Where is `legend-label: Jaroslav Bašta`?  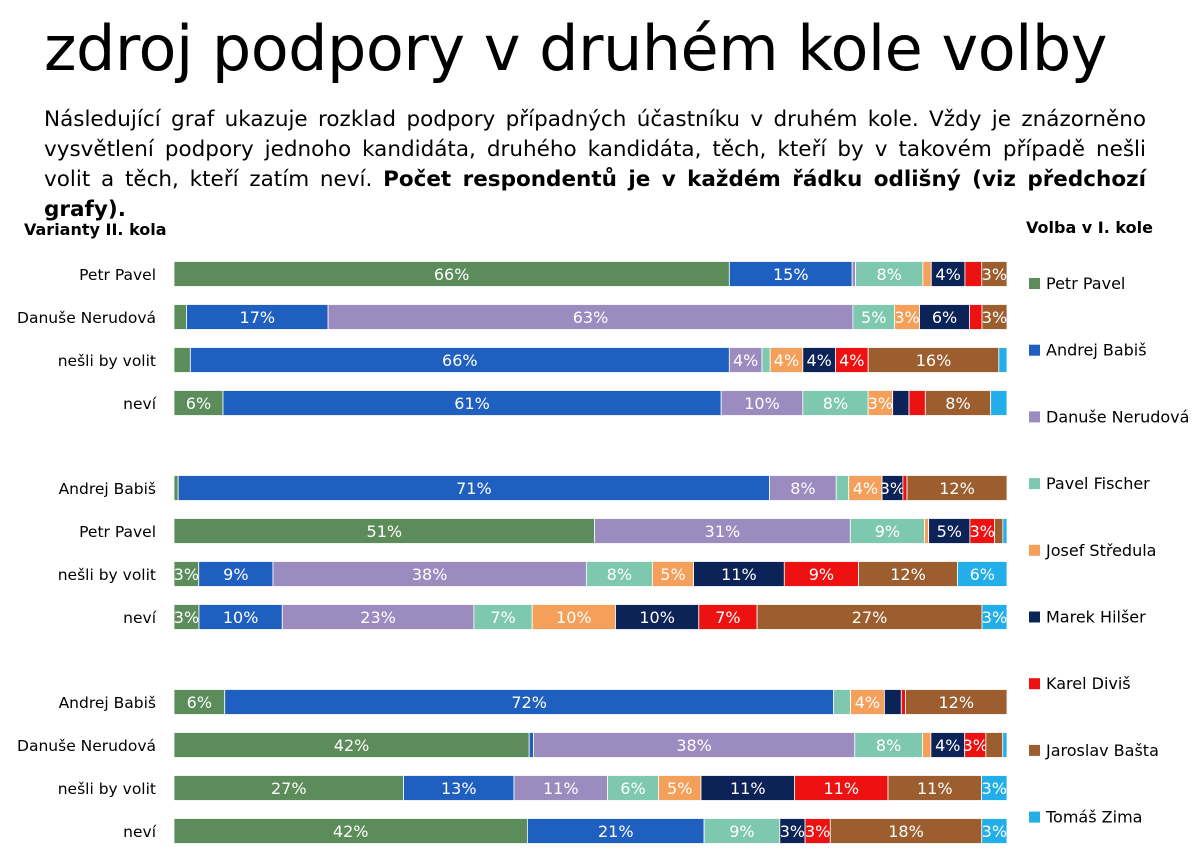
legend-label: Jaroslav Bašta is located at coordinates (1102, 750).